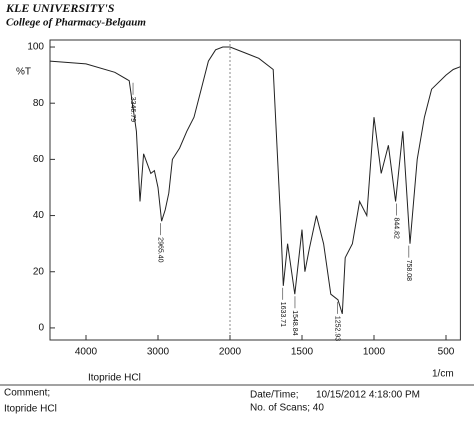 The width and height of the screenshot is (474, 425). What do you see at coordinates (39, 215) in the screenshot?
I see `y-tick-label: 40` at bounding box center [39, 215].